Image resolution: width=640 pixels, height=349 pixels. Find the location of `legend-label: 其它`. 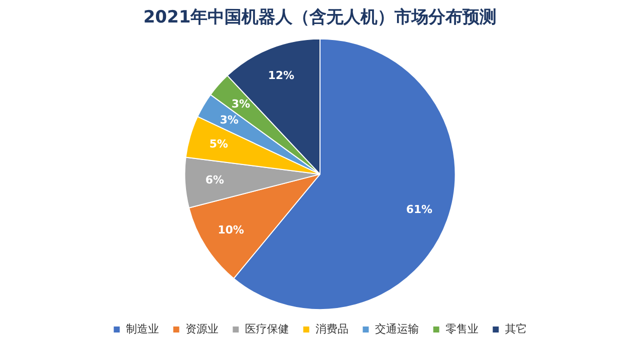

legend-label: 其它 is located at coordinates (515, 329).